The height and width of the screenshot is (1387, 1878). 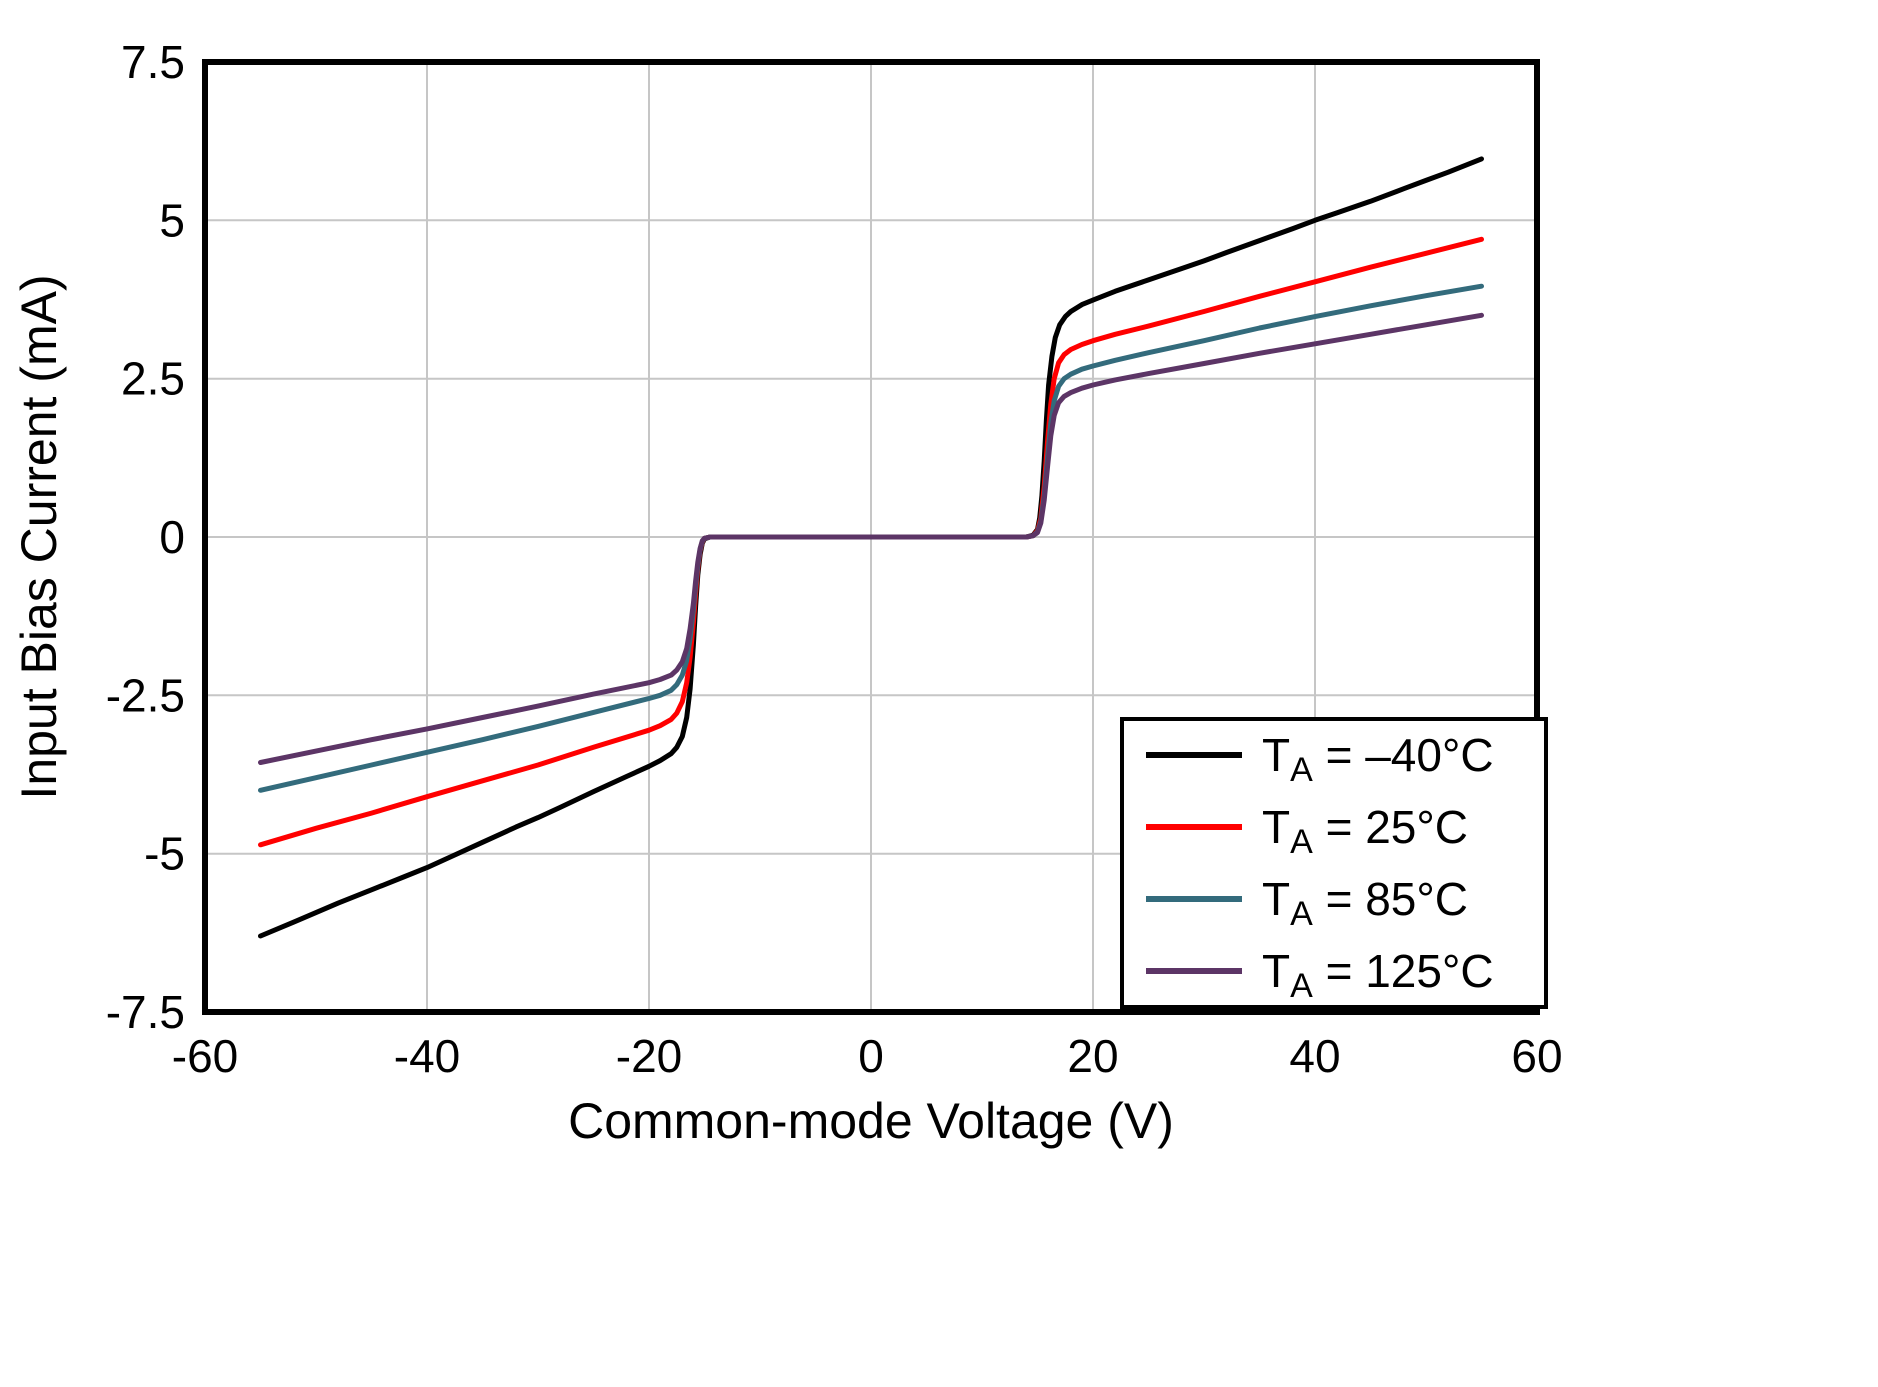 I want to click on legend-item-ta_minus40: TA = –40°C, so click(x=1320, y=759).